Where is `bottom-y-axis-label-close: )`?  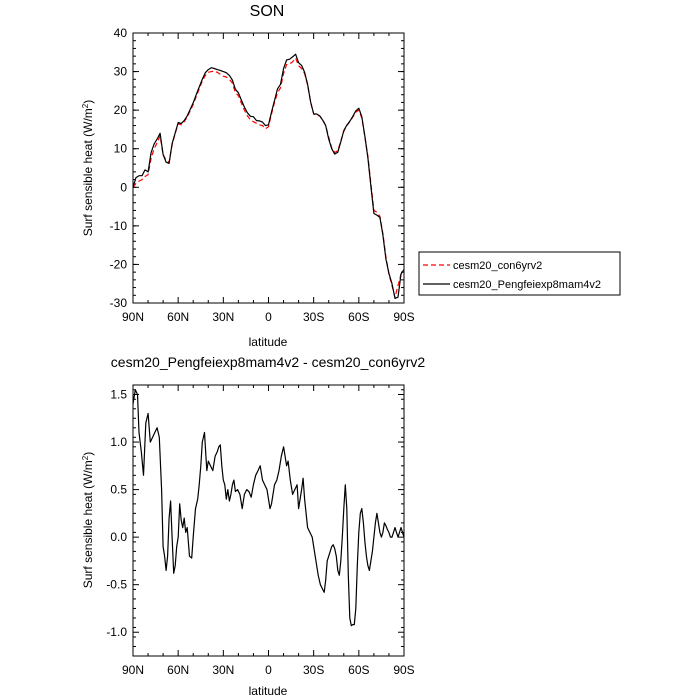 bottom-y-axis-label-close: ) is located at coordinates (88, 454).